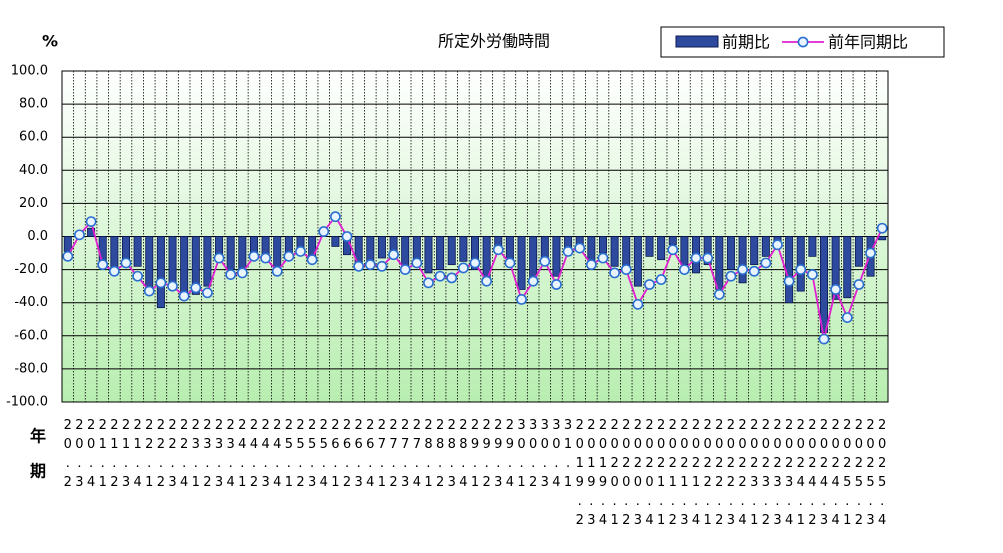 The width and height of the screenshot is (1003, 553). Describe the element at coordinates (494, 41) in the screenshot. I see `chart-title: 所定外労働時間` at that location.